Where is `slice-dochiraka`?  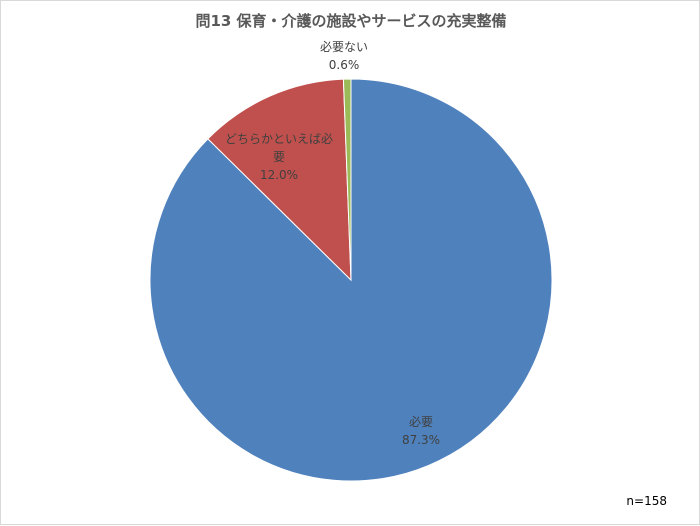
slice-dochiraka is located at coordinates (279, 180).